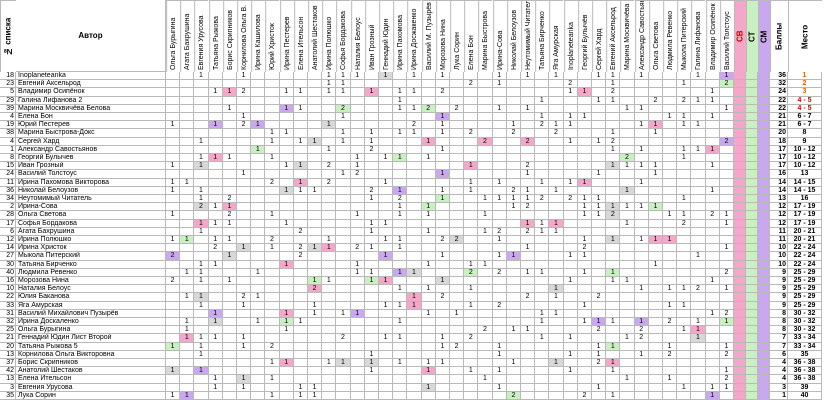 This screenshot has height=400, width=840. What do you see at coordinates (805, 125) in the screenshot?
I see `row-place: 6 - 7` at bounding box center [805, 125].